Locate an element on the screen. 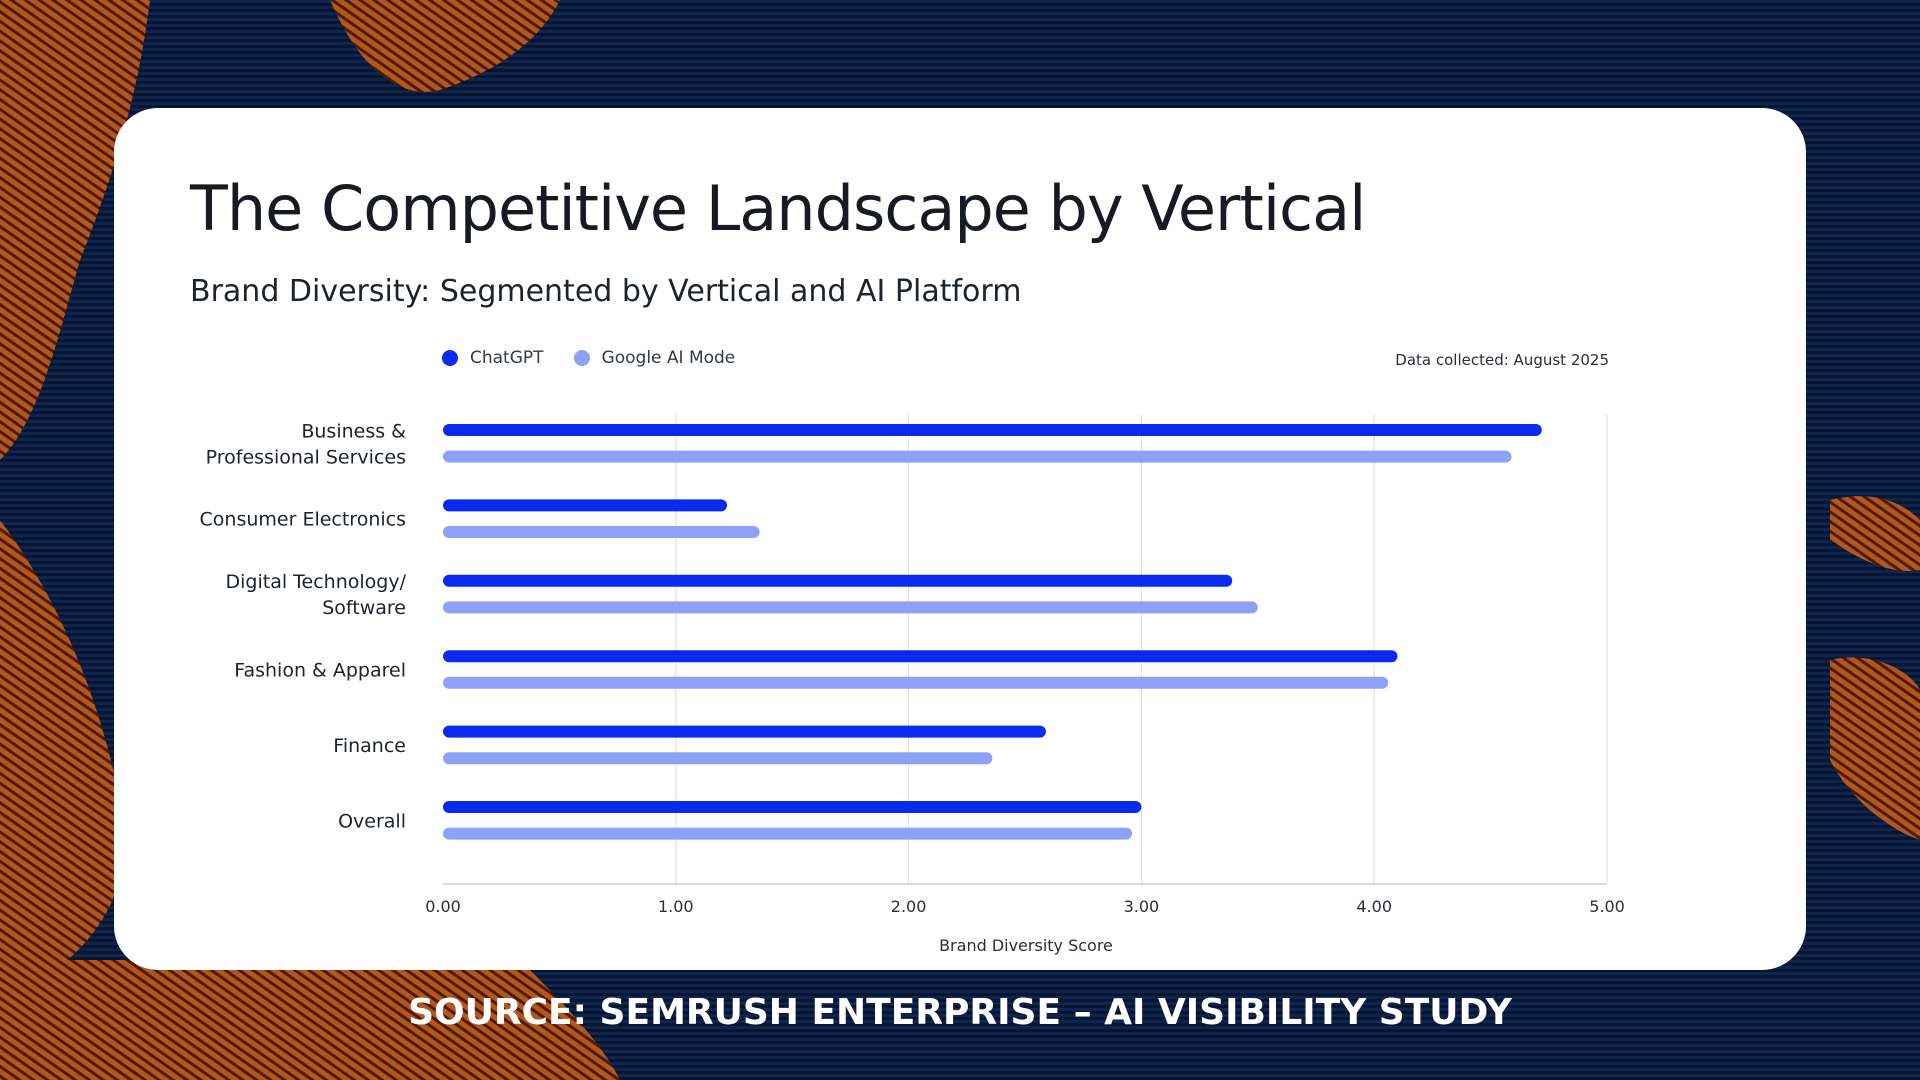  category-label: Professional Services is located at coordinates (306, 457).